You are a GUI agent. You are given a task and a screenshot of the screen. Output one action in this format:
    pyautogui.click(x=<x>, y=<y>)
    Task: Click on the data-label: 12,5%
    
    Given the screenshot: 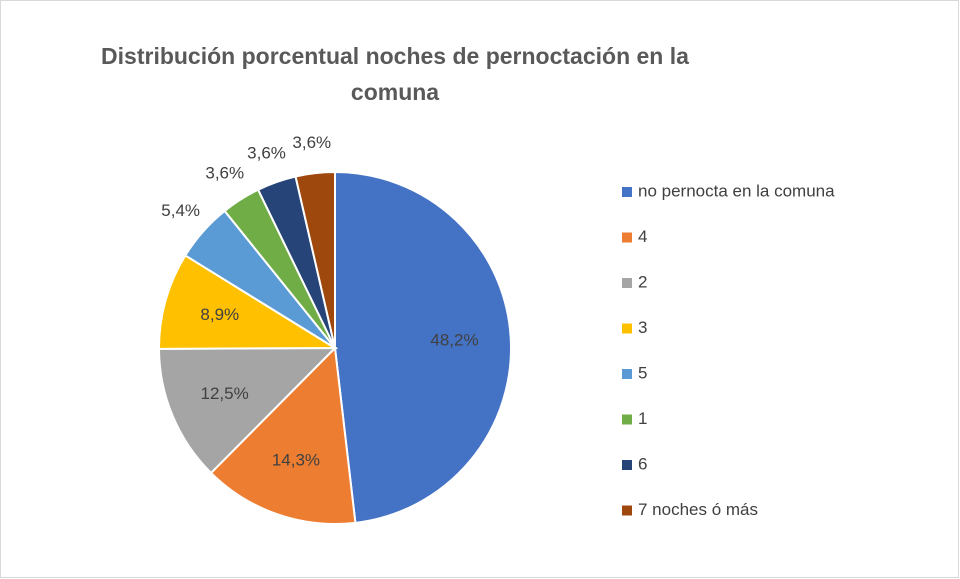 What is the action you would take?
    pyautogui.click(x=225, y=393)
    